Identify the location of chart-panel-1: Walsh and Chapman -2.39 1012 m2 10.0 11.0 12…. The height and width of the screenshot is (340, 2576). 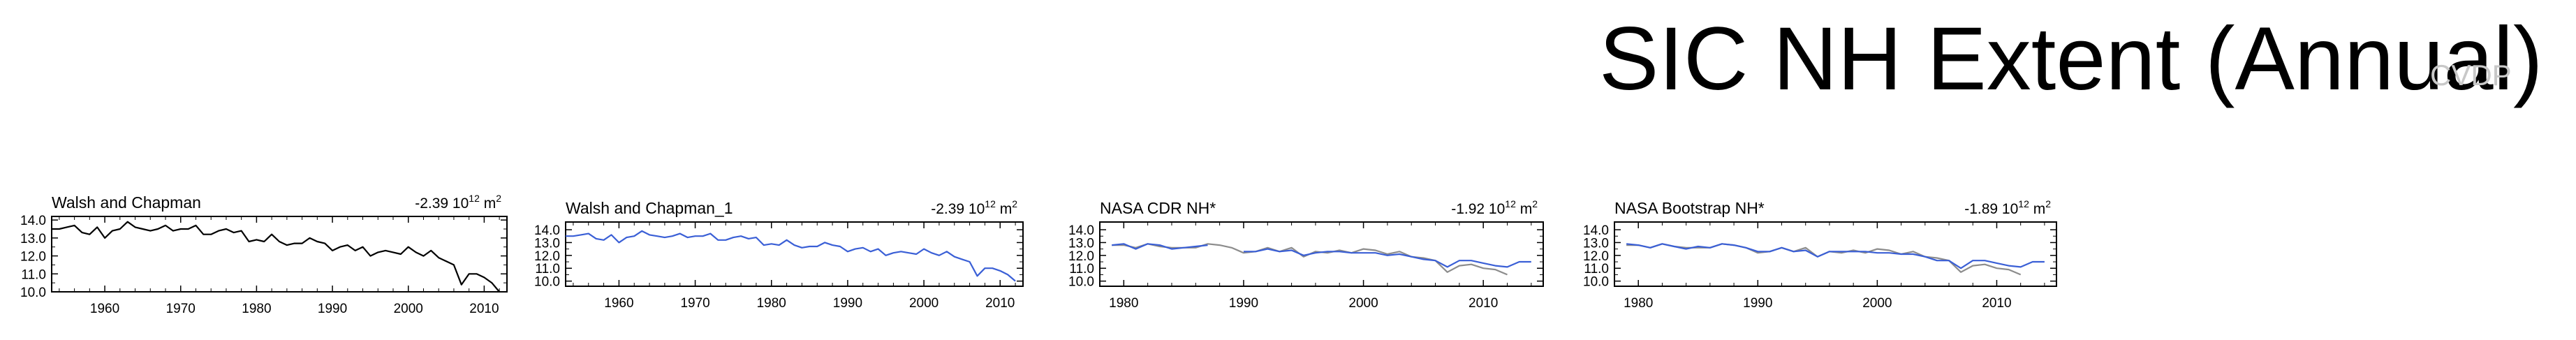
(264, 255).